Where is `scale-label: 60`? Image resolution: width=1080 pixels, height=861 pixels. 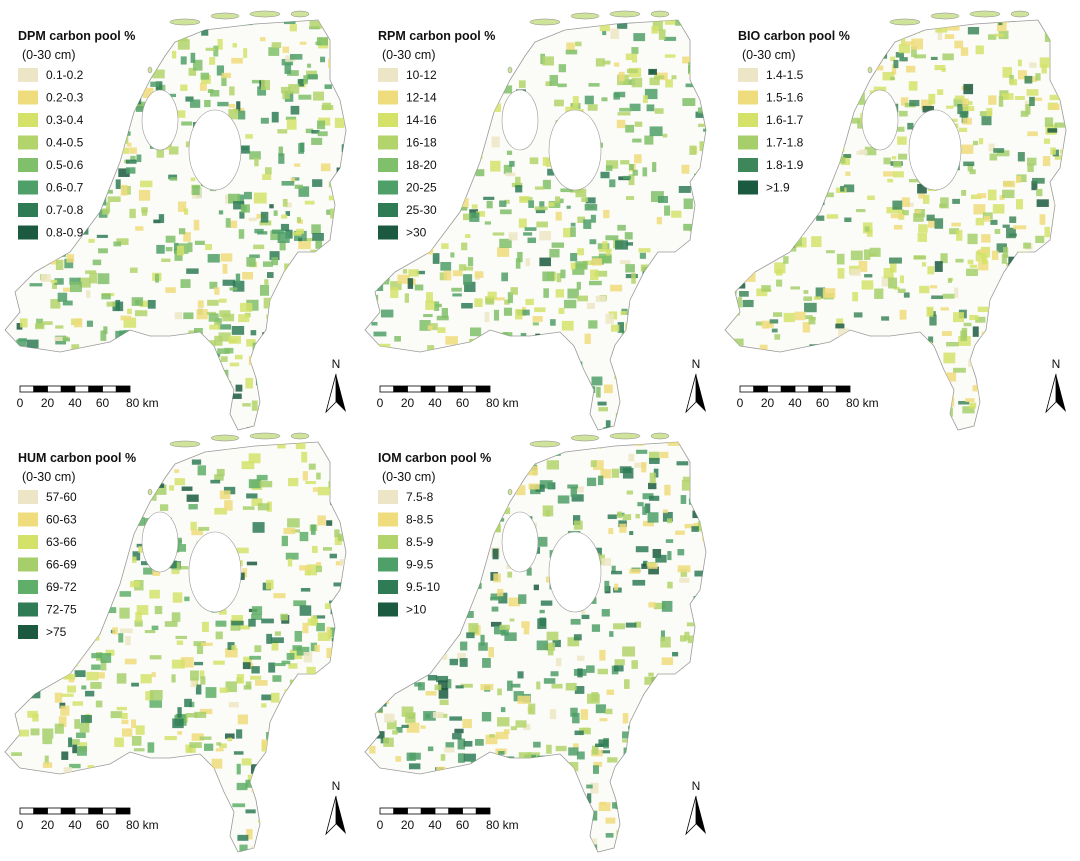
scale-label: 60 is located at coordinates (823, 403).